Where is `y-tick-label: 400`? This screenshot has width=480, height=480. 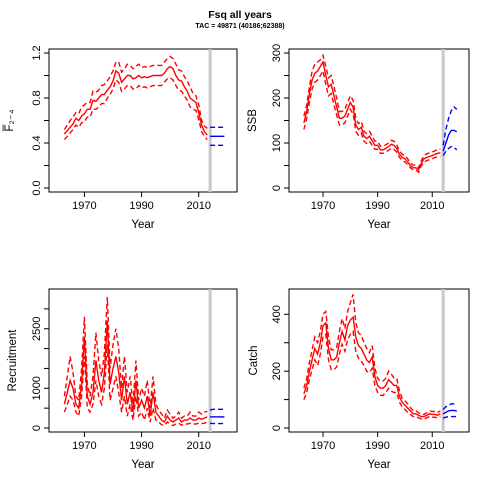 y-tick-label: 400 is located at coordinates (277, 314).